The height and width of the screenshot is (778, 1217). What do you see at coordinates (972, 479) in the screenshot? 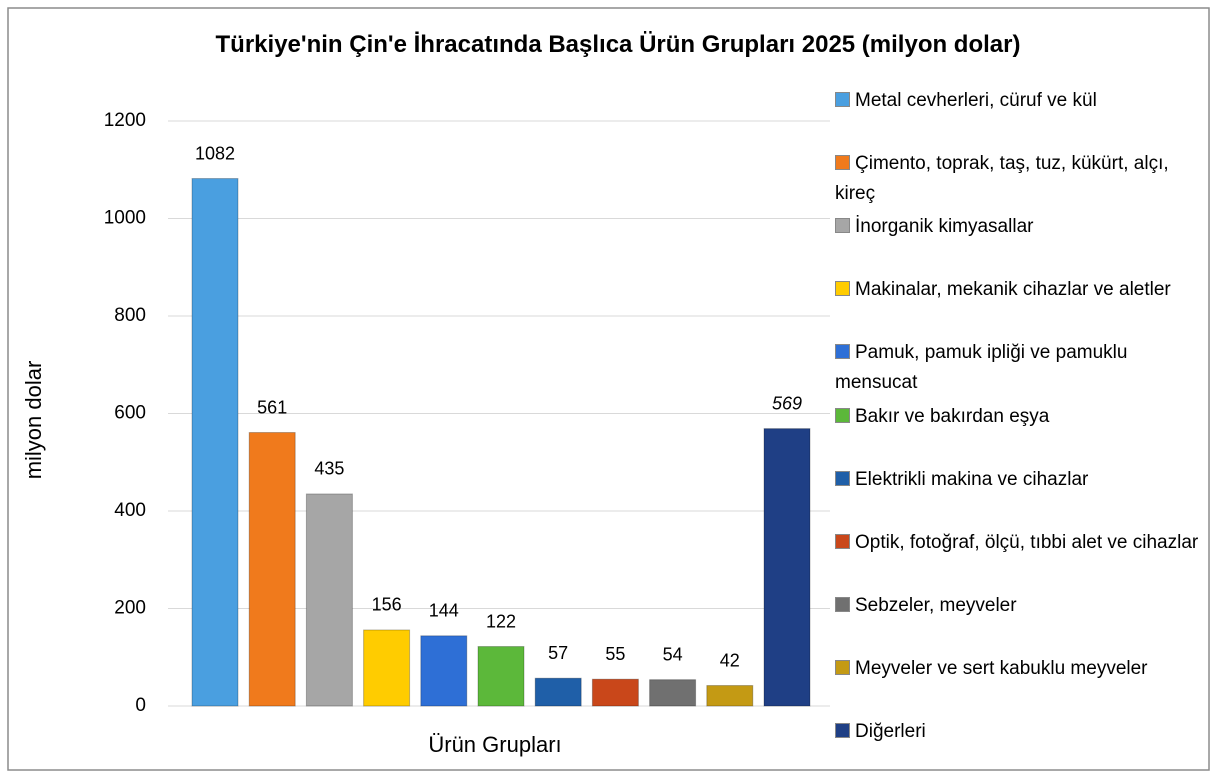
I see `legend-label: Elektrikli makina ve cihazlar` at bounding box center [972, 479].